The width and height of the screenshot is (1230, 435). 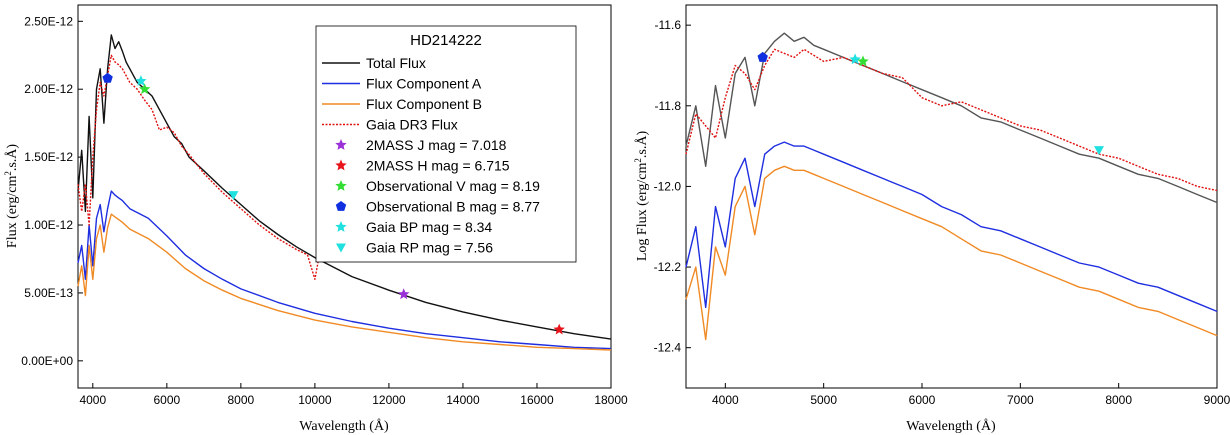 I want to click on left-marker-gaia-rp-mag, so click(x=233, y=196).